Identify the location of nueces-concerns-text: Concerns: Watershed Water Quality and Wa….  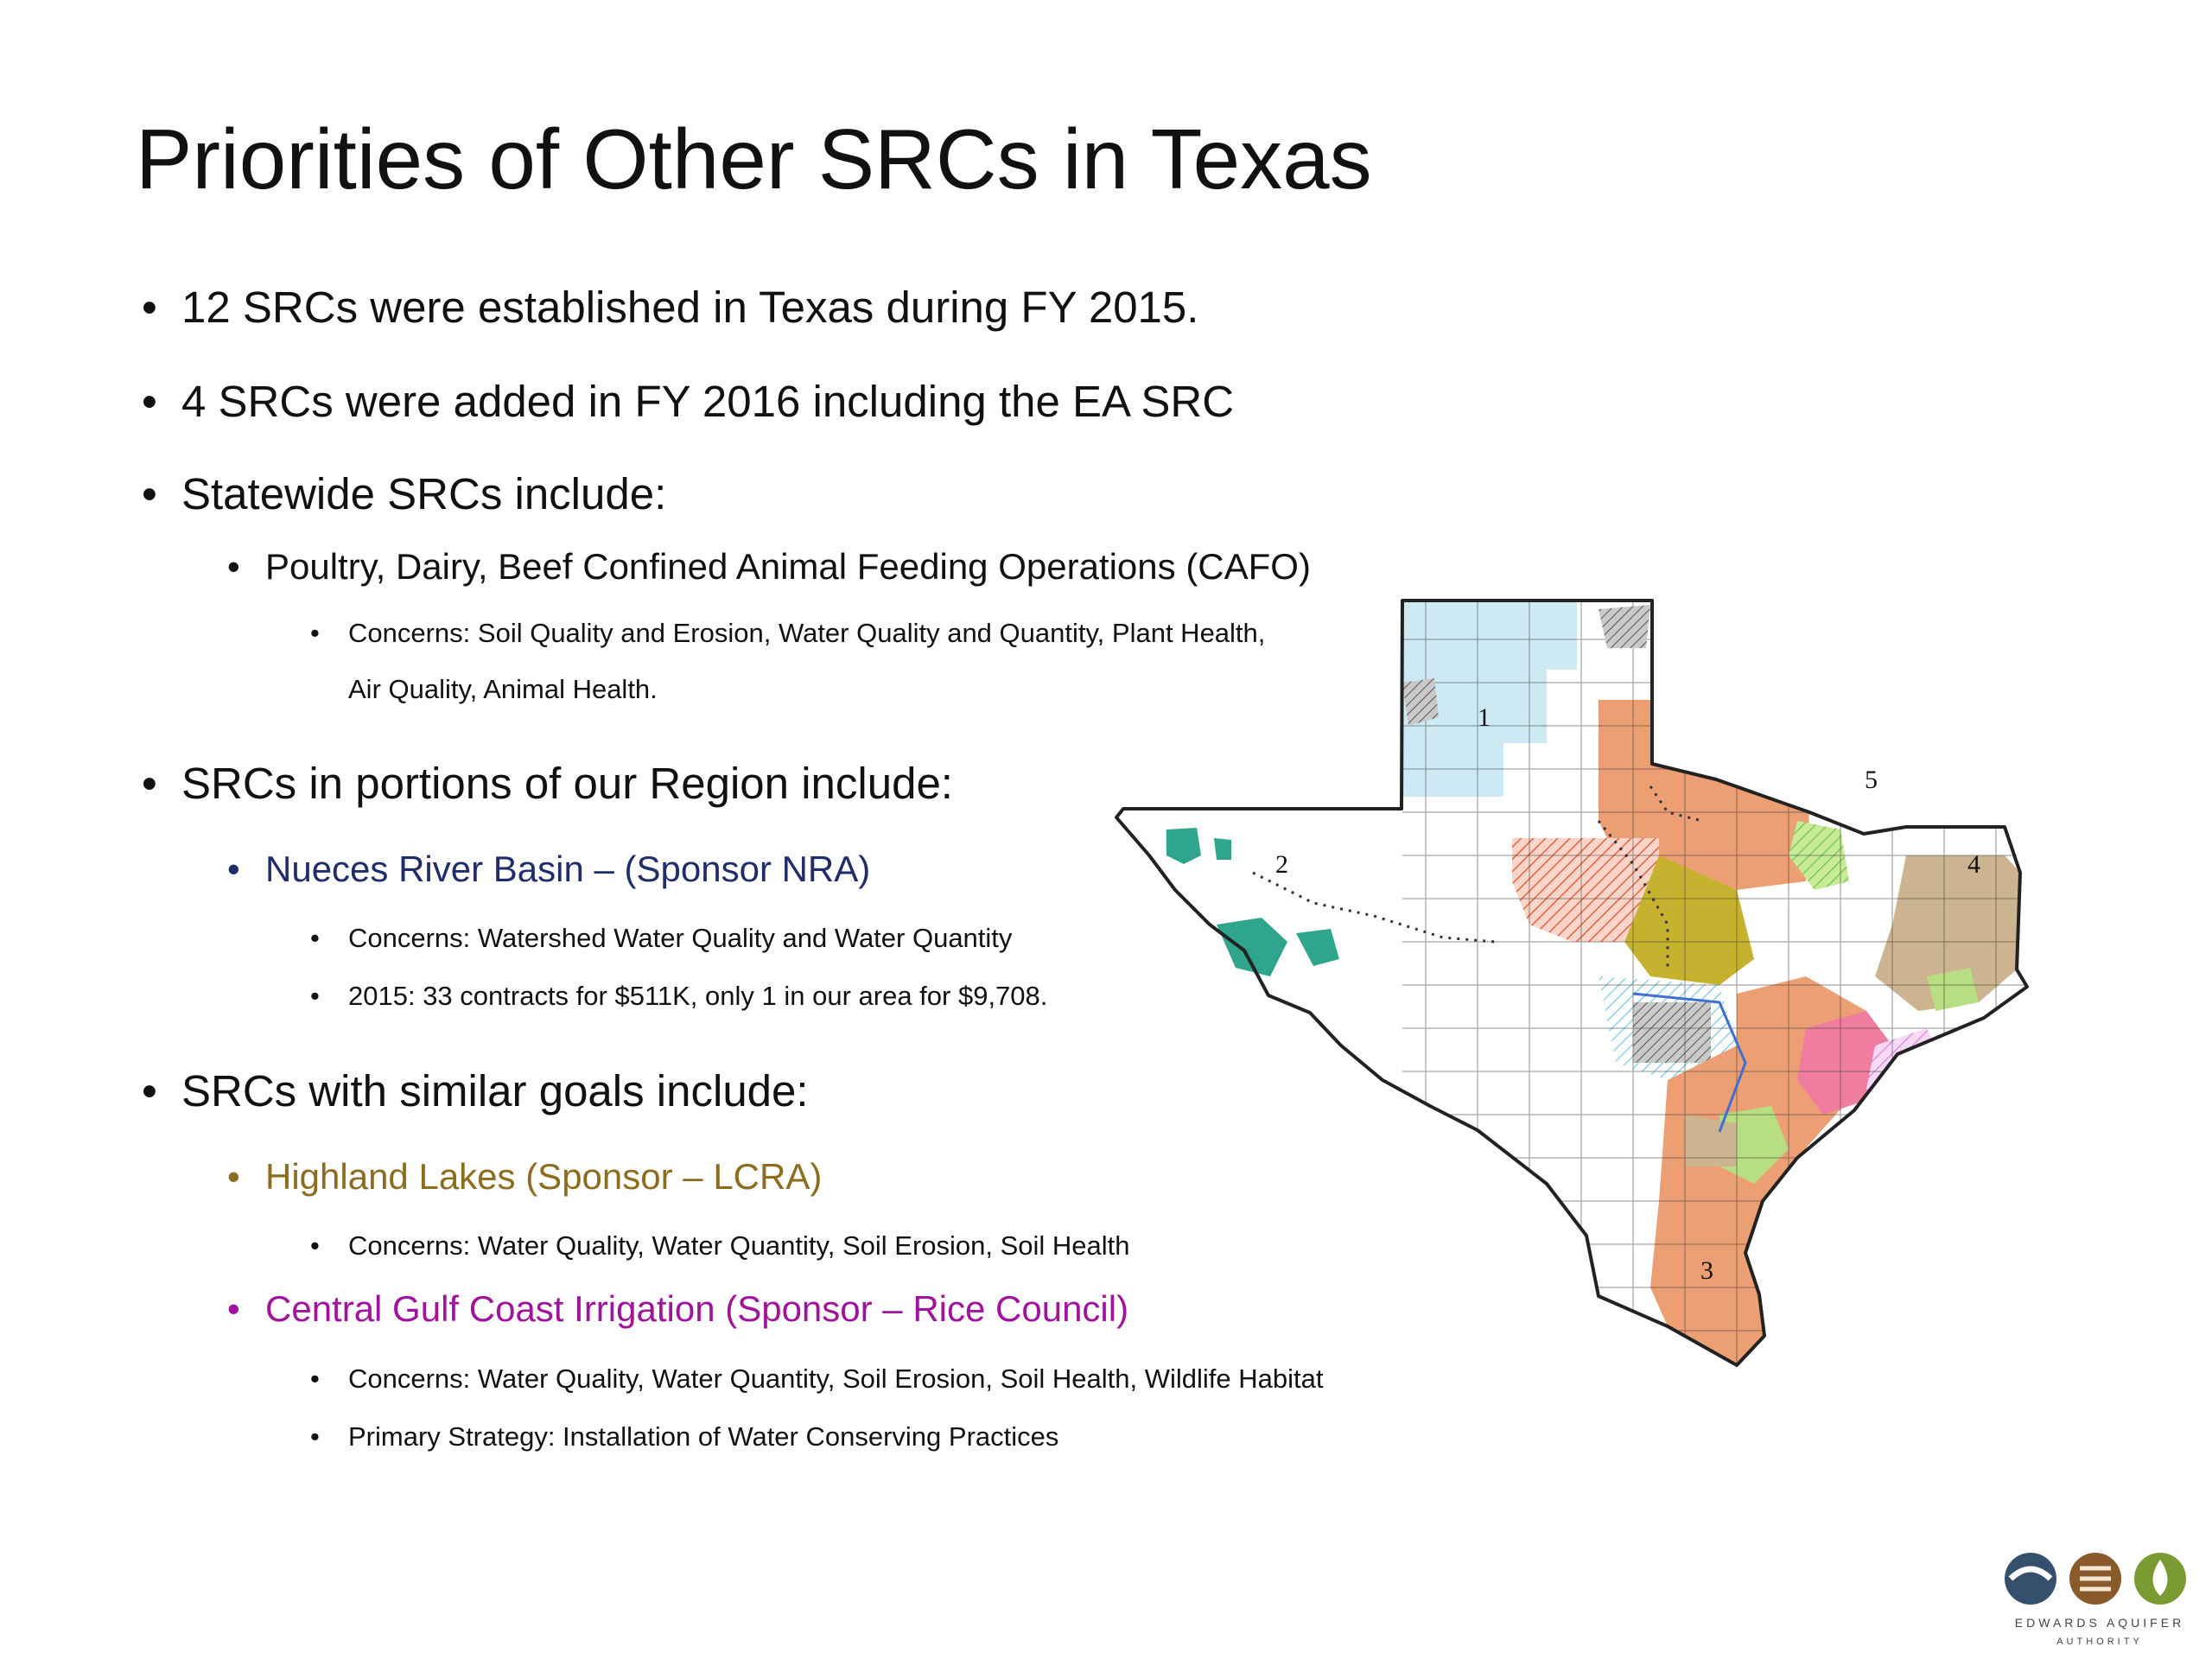
(680, 938).